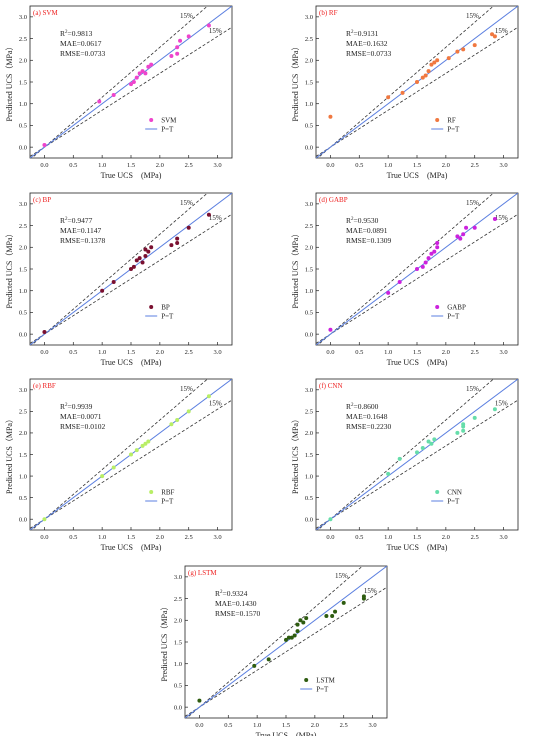  I want to click on legend-label-series: RF, so click(451, 121).